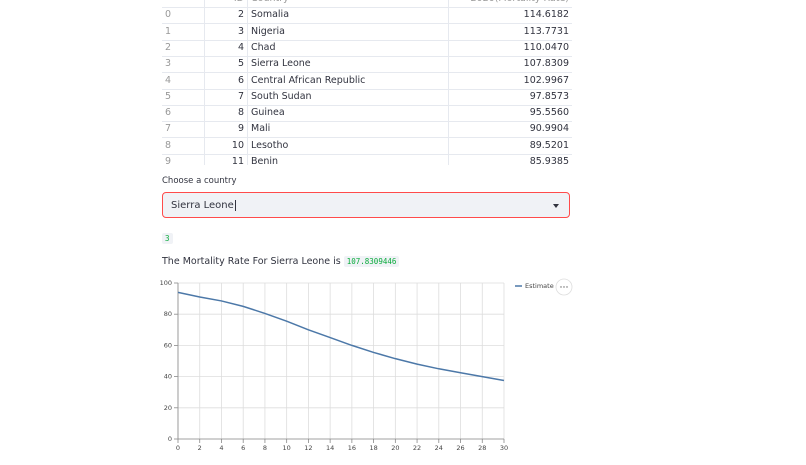  What do you see at coordinates (348, 15) in the screenshot?
I see `cell: Somalia` at bounding box center [348, 15].